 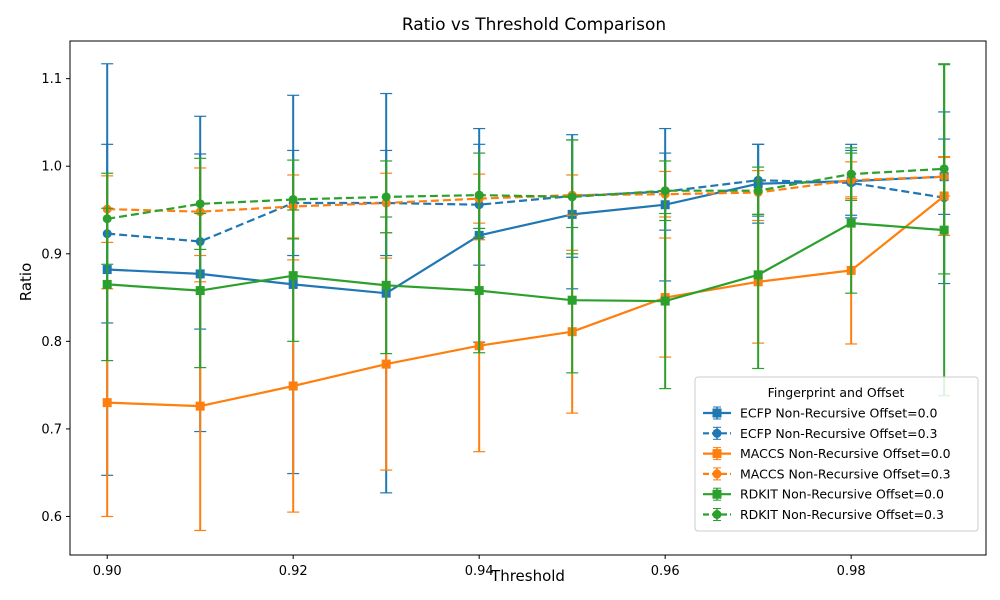 What do you see at coordinates (665, 571) in the screenshot?
I see `x-tick-label: 0.96` at bounding box center [665, 571].